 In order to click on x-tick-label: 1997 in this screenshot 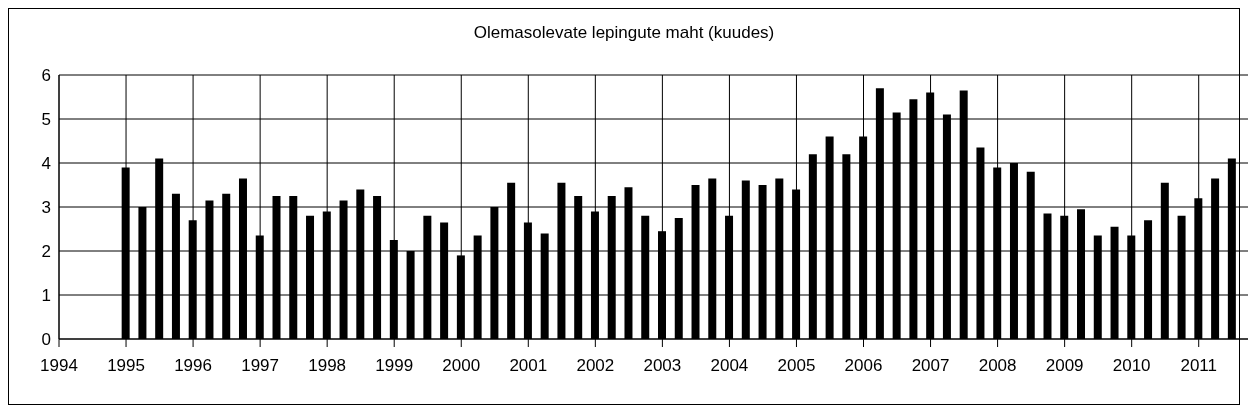, I will do `click(260, 366)`.